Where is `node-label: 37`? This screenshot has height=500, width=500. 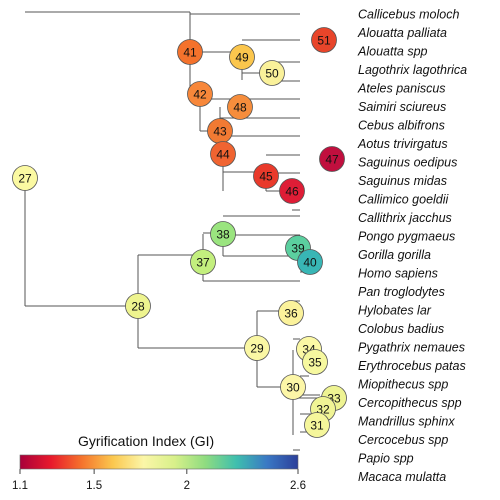 node-label: 37 is located at coordinates (203, 263).